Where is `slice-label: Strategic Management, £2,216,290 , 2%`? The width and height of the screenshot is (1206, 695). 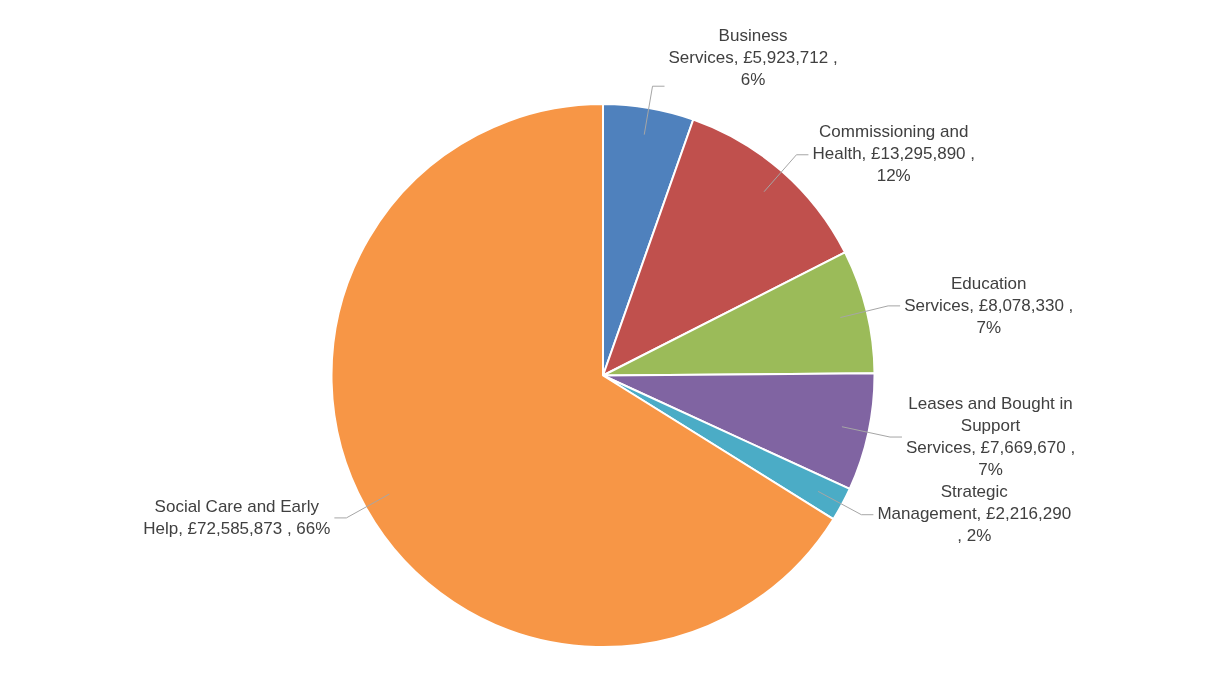 slice-label: Strategic Management, £2,216,290 , 2% is located at coordinates (974, 514).